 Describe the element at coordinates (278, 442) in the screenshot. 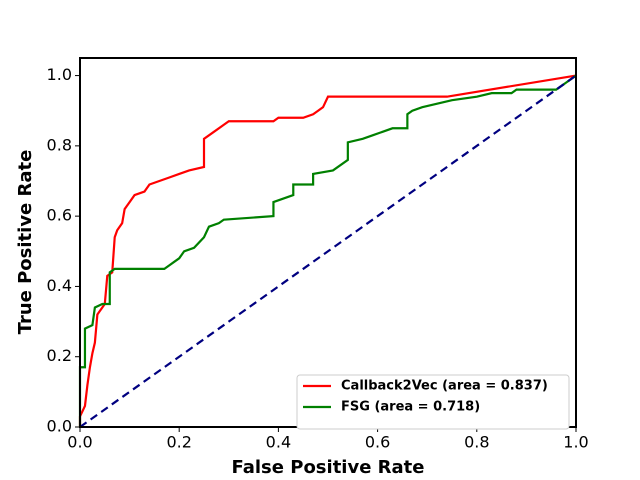

I see `x-tick-label: 0.4` at that location.